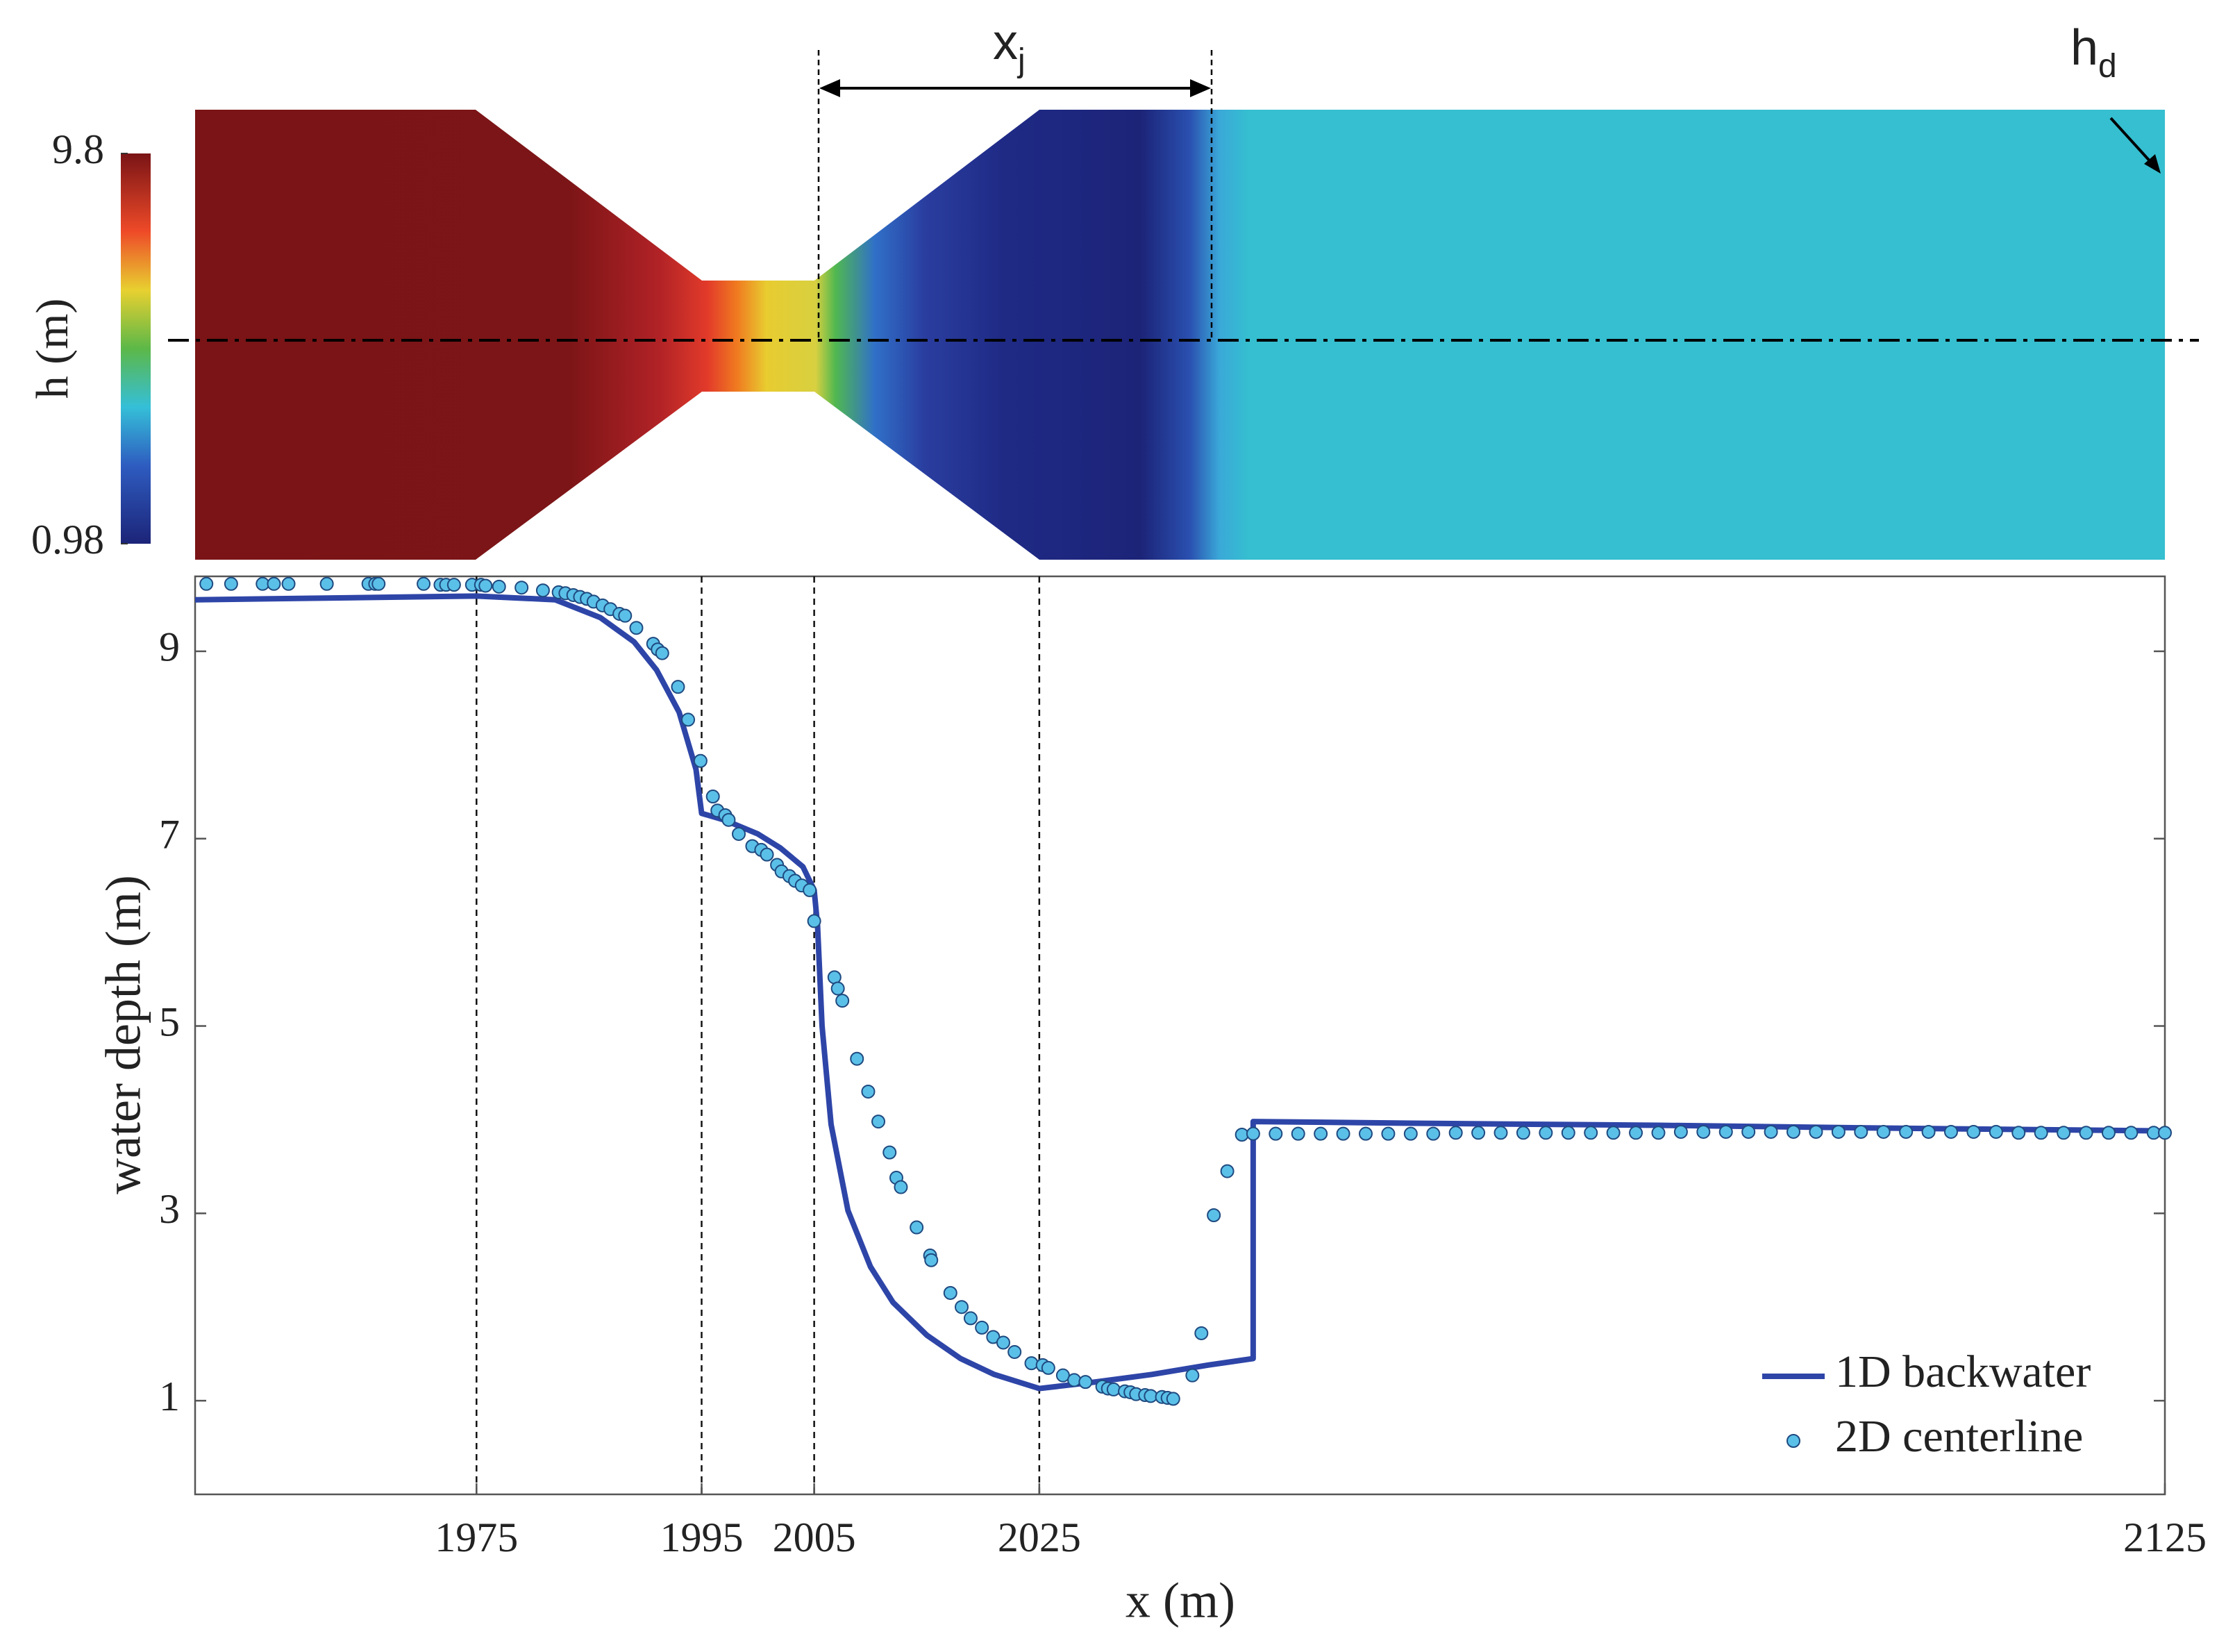 The image size is (2226, 1652). I want to click on x-tick-label: 2005, so click(814, 1538).